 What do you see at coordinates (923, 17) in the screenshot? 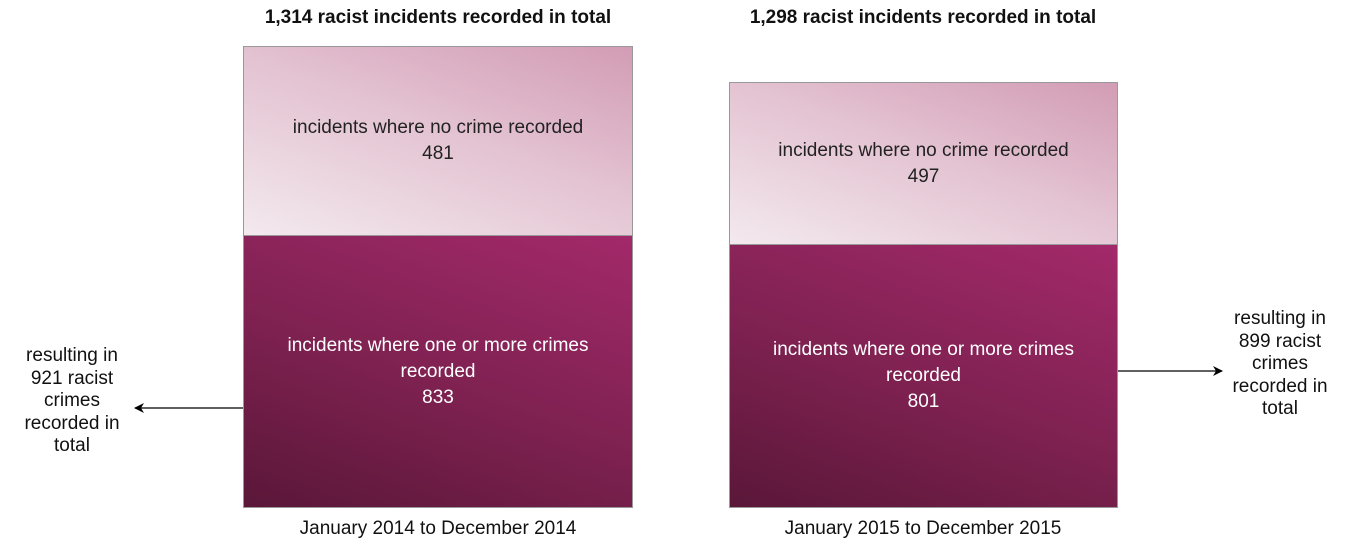
I see `panel-title: 1,298 racist incidents recorded in total` at bounding box center [923, 17].